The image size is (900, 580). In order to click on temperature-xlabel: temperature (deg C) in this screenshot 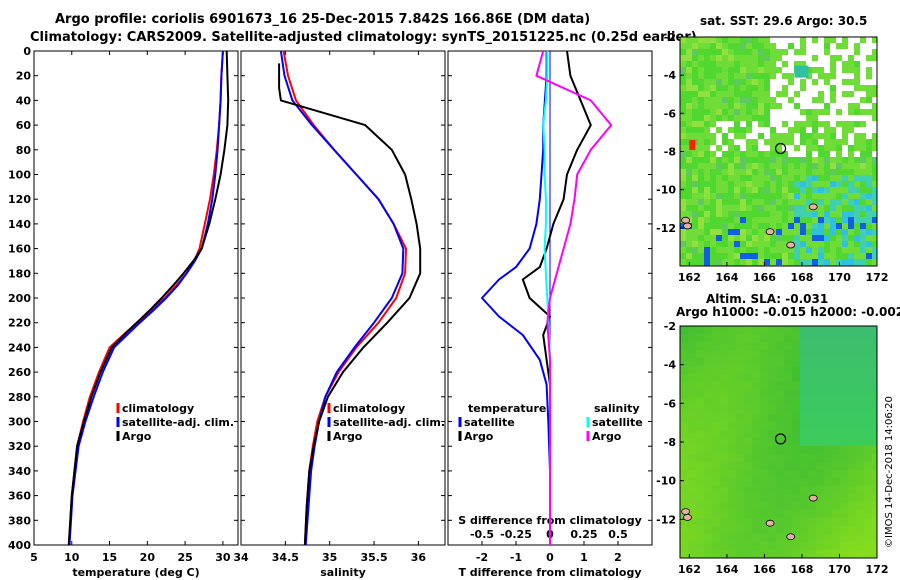, I will do `click(135, 572)`.